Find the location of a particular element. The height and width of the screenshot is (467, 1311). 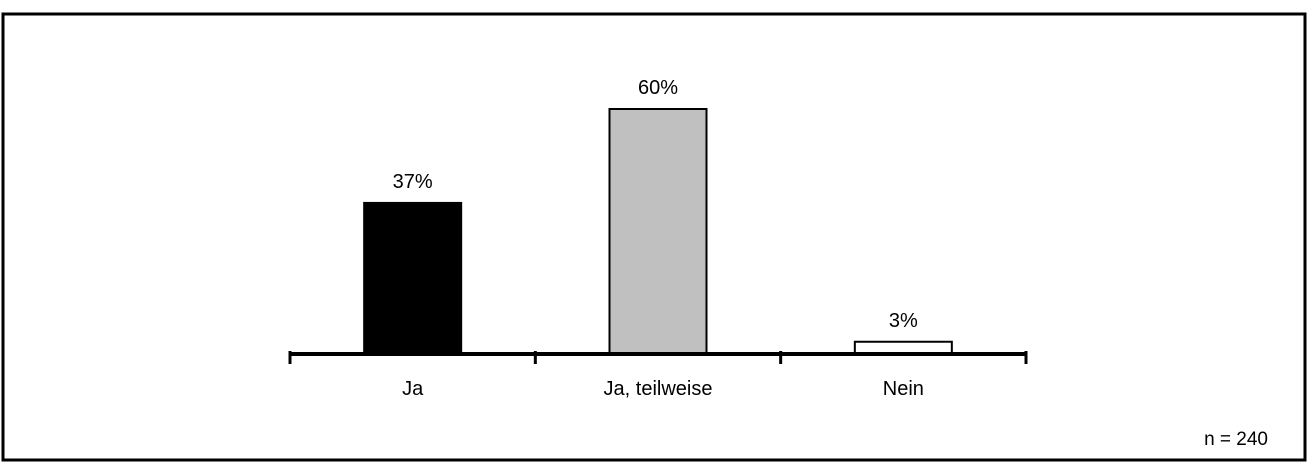

category-label-3: Nein is located at coordinates (903, 389).